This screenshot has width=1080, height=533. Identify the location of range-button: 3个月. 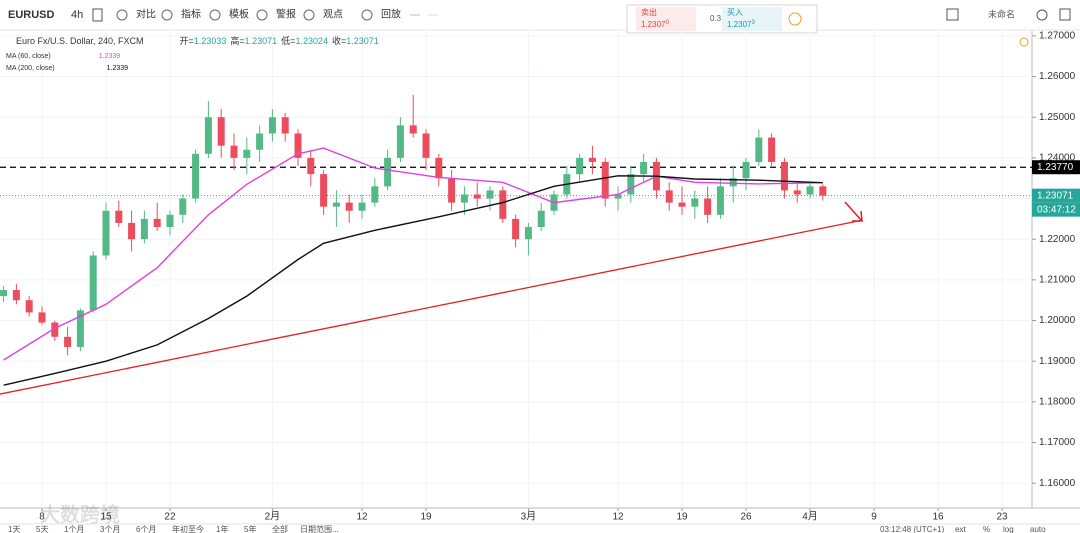
(110, 529).